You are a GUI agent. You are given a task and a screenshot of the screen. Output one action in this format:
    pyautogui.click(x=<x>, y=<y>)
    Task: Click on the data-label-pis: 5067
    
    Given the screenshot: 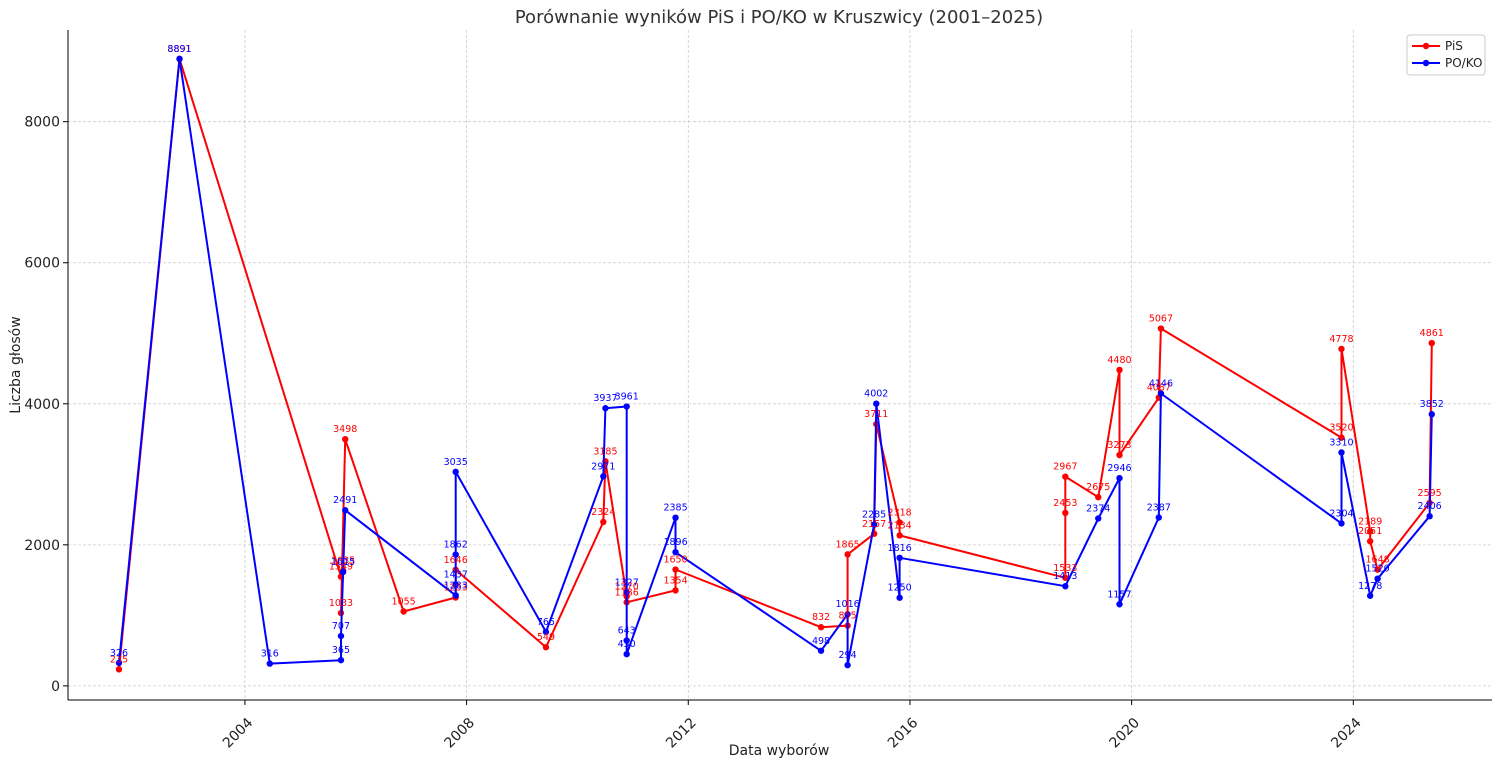 What is the action you would take?
    pyautogui.click(x=1161, y=319)
    